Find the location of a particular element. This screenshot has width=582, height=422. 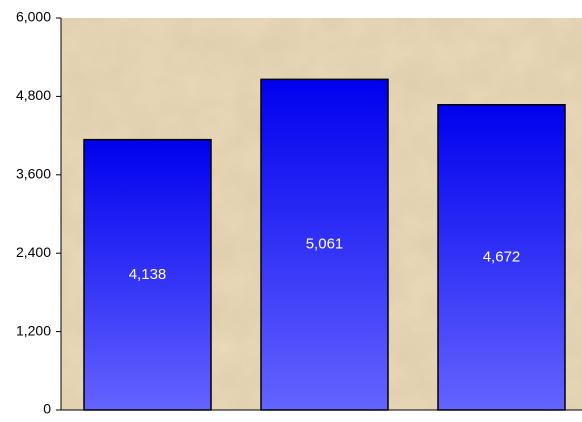

y-tick-label: 3,600 is located at coordinates (33, 174).